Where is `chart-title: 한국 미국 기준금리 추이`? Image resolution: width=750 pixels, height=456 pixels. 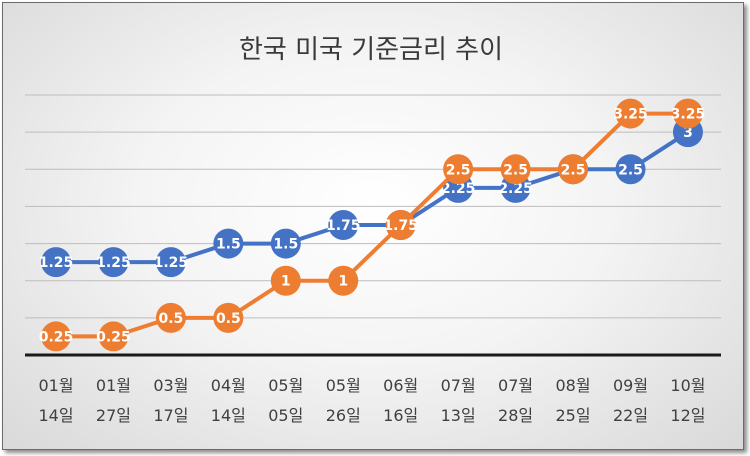
chart-title: 한국 미국 기준금리 추이 is located at coordinates (371, 50).